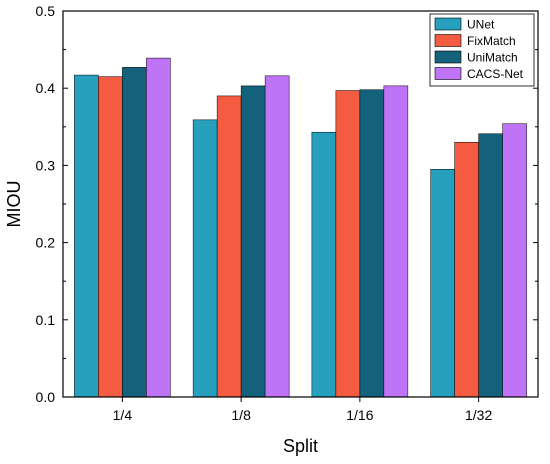 This screenshot has height=464, width=550. What do you see at coordinates (495, 74) in the screenshot?
I see `legend-label: CACS-Net` at bounding box center [495, 74].